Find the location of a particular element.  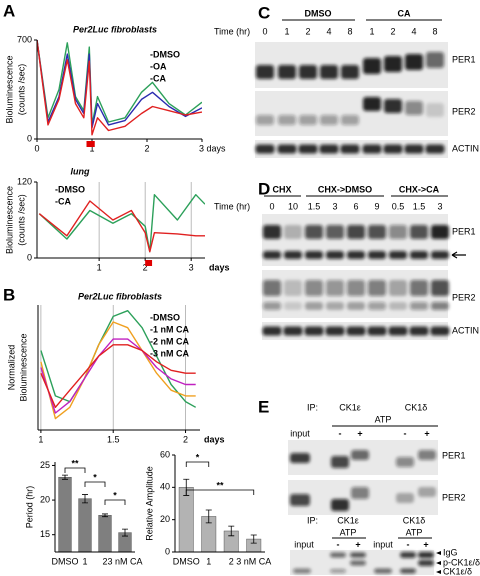

time-value: 1 is located at coordinates (371, 31).